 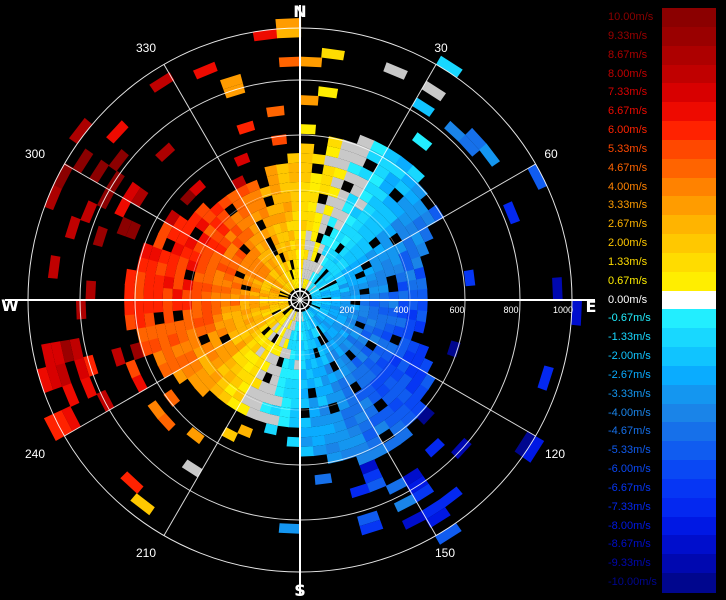 What do you see at coordinates (629, 544) in the screenshot?
I see `legend-label: -8.67m/s` at bounding box center [629, 544].